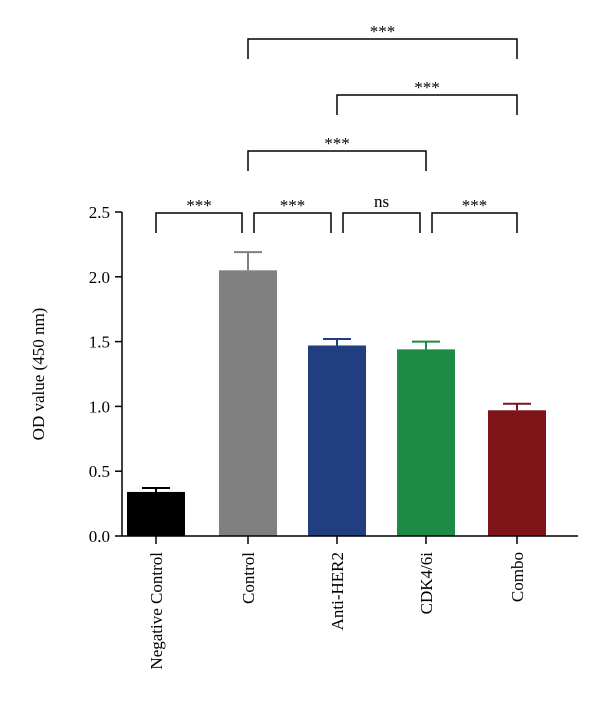  Describe the element at coordinates (517, 577) in the screenshot. I see `x-category-label: Combo` at that location.